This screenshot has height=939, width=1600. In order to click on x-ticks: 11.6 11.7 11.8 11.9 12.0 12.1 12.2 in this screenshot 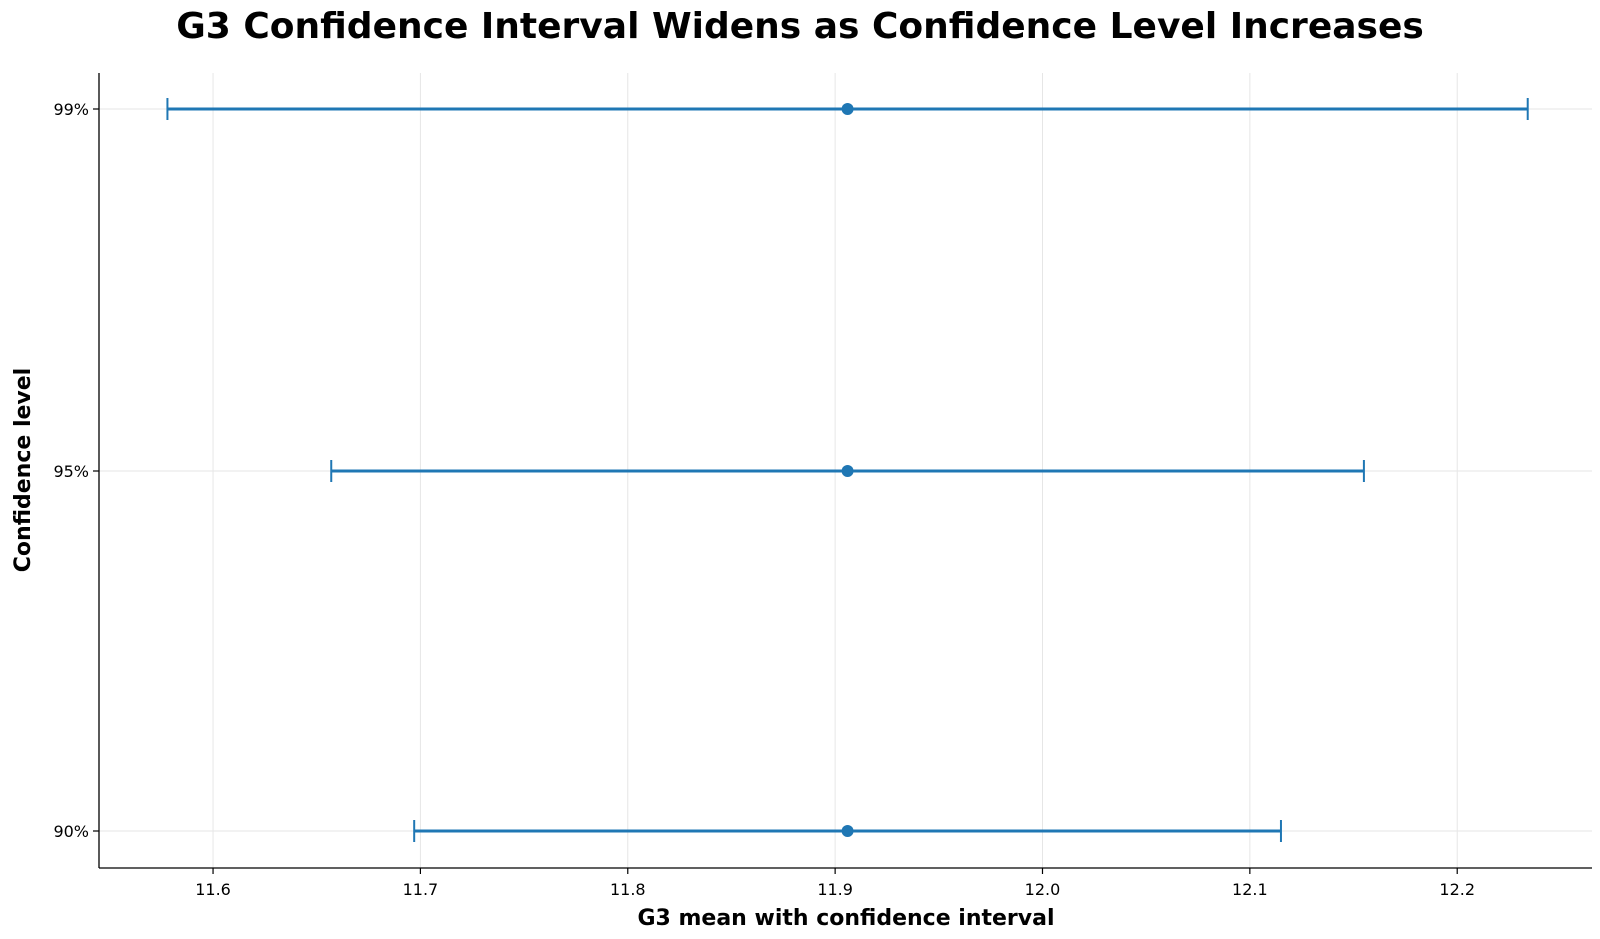, I will do `click(835, 883)`.